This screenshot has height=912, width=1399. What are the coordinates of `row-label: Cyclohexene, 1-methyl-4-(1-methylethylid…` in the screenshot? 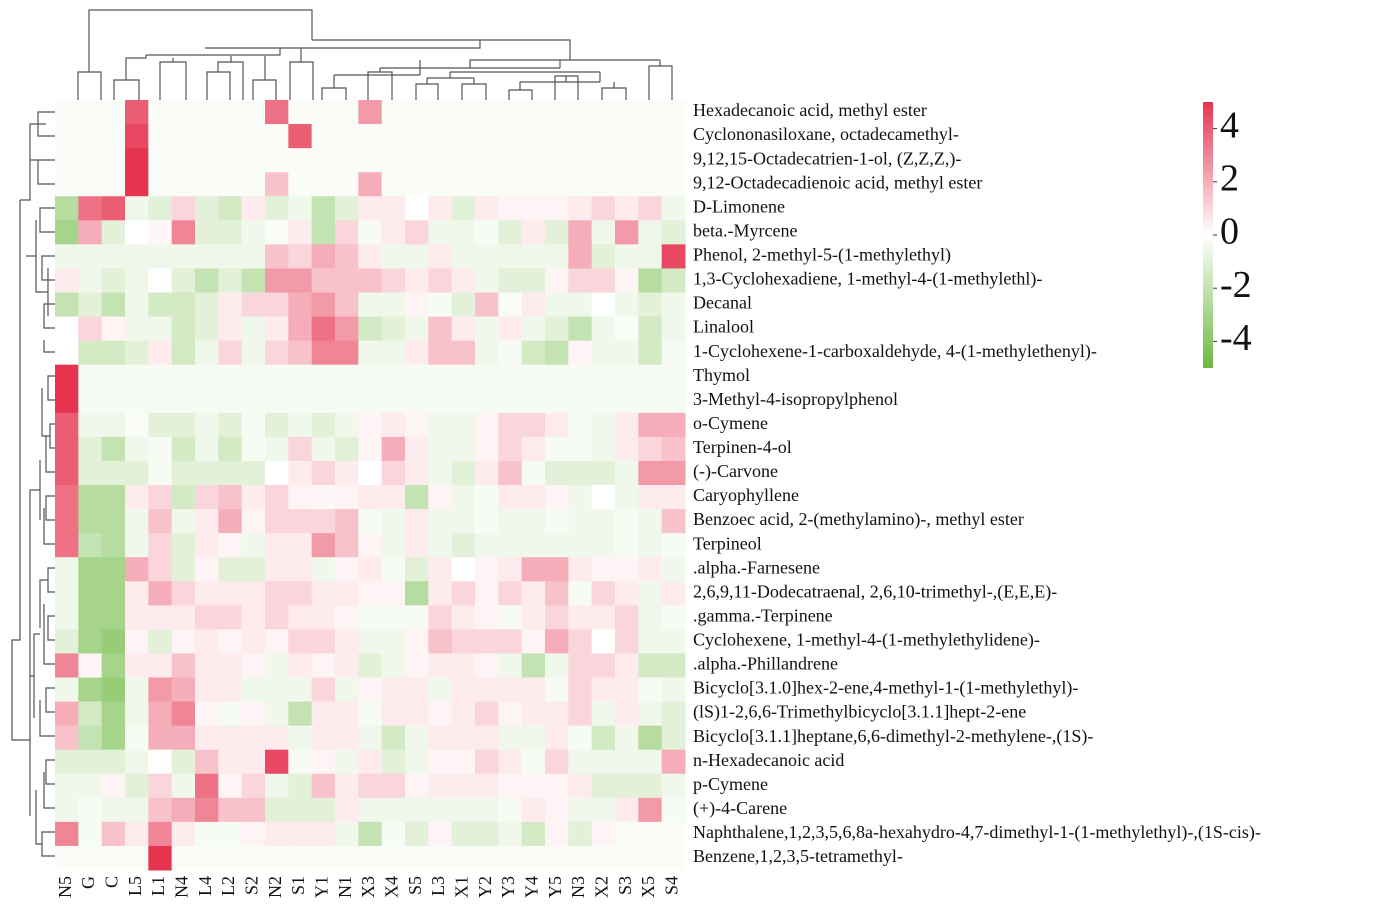 It's located at (866, 640).